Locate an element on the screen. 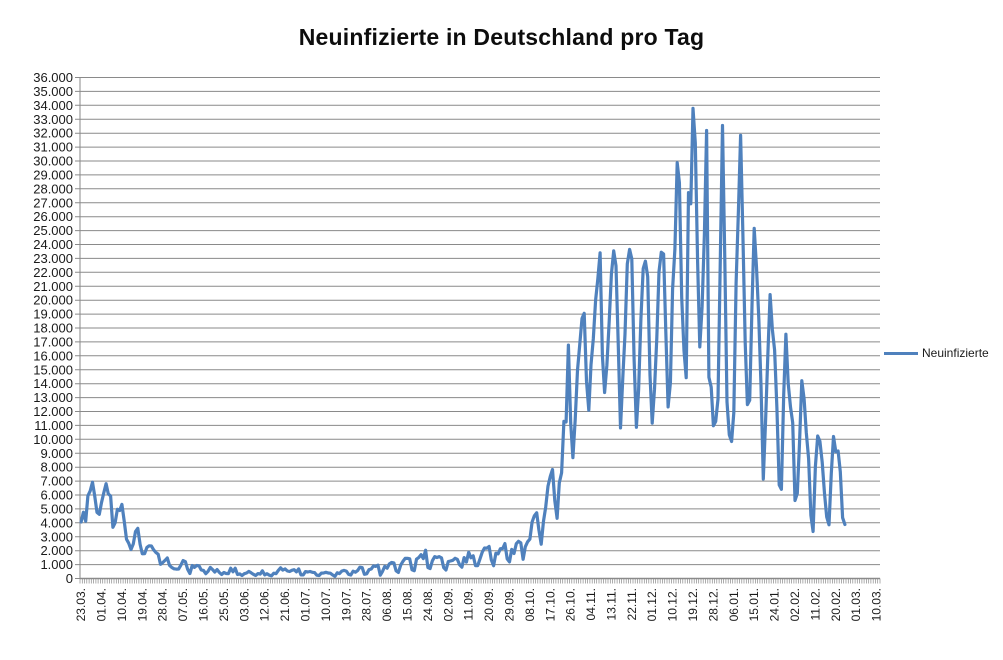  y-tick-label: 1.000 is located at coordinates (56, 564).